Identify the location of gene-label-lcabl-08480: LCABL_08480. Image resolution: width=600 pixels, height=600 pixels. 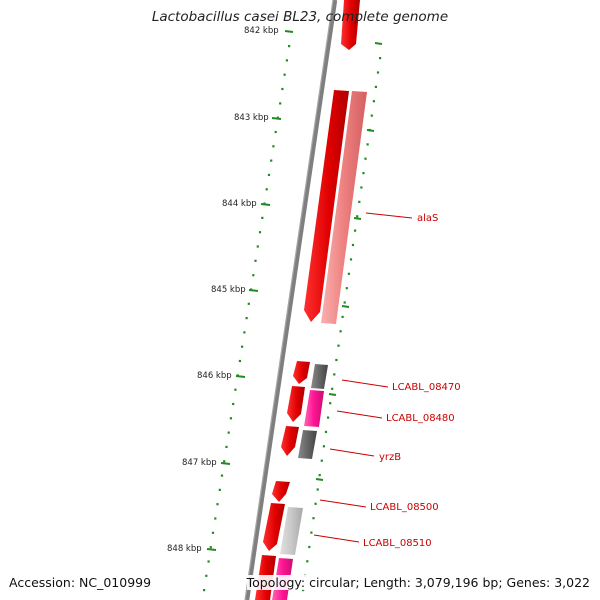
(420, 418).